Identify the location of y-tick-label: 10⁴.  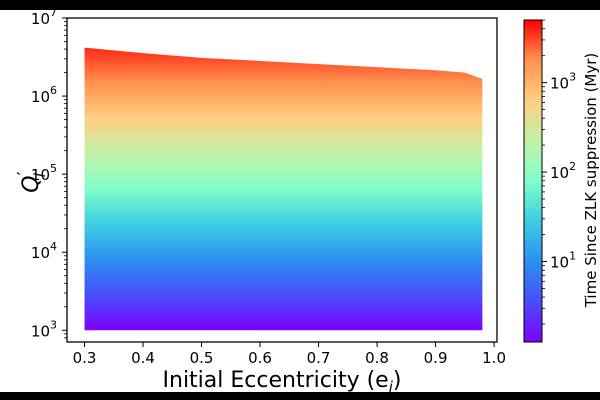
(44, 251).